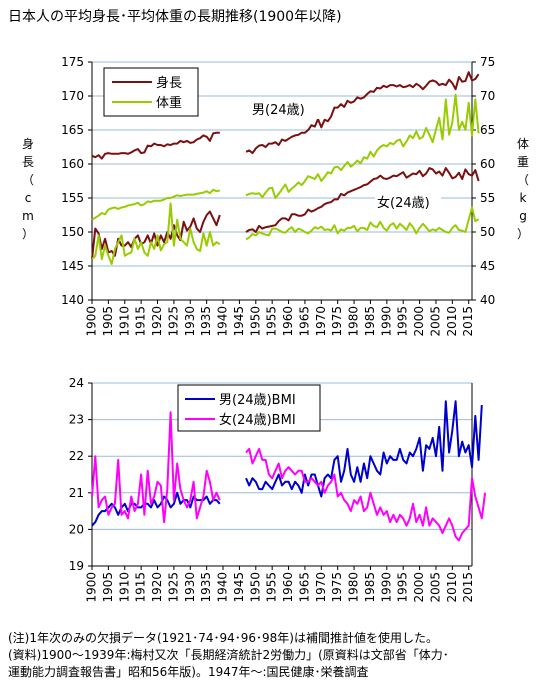 Image resolution: width=551 pixels, height=695 pixels. Describe the element at coordinates (278, 110) in the screenshot. I see `annotation-male: 男(24歳)` at that location.